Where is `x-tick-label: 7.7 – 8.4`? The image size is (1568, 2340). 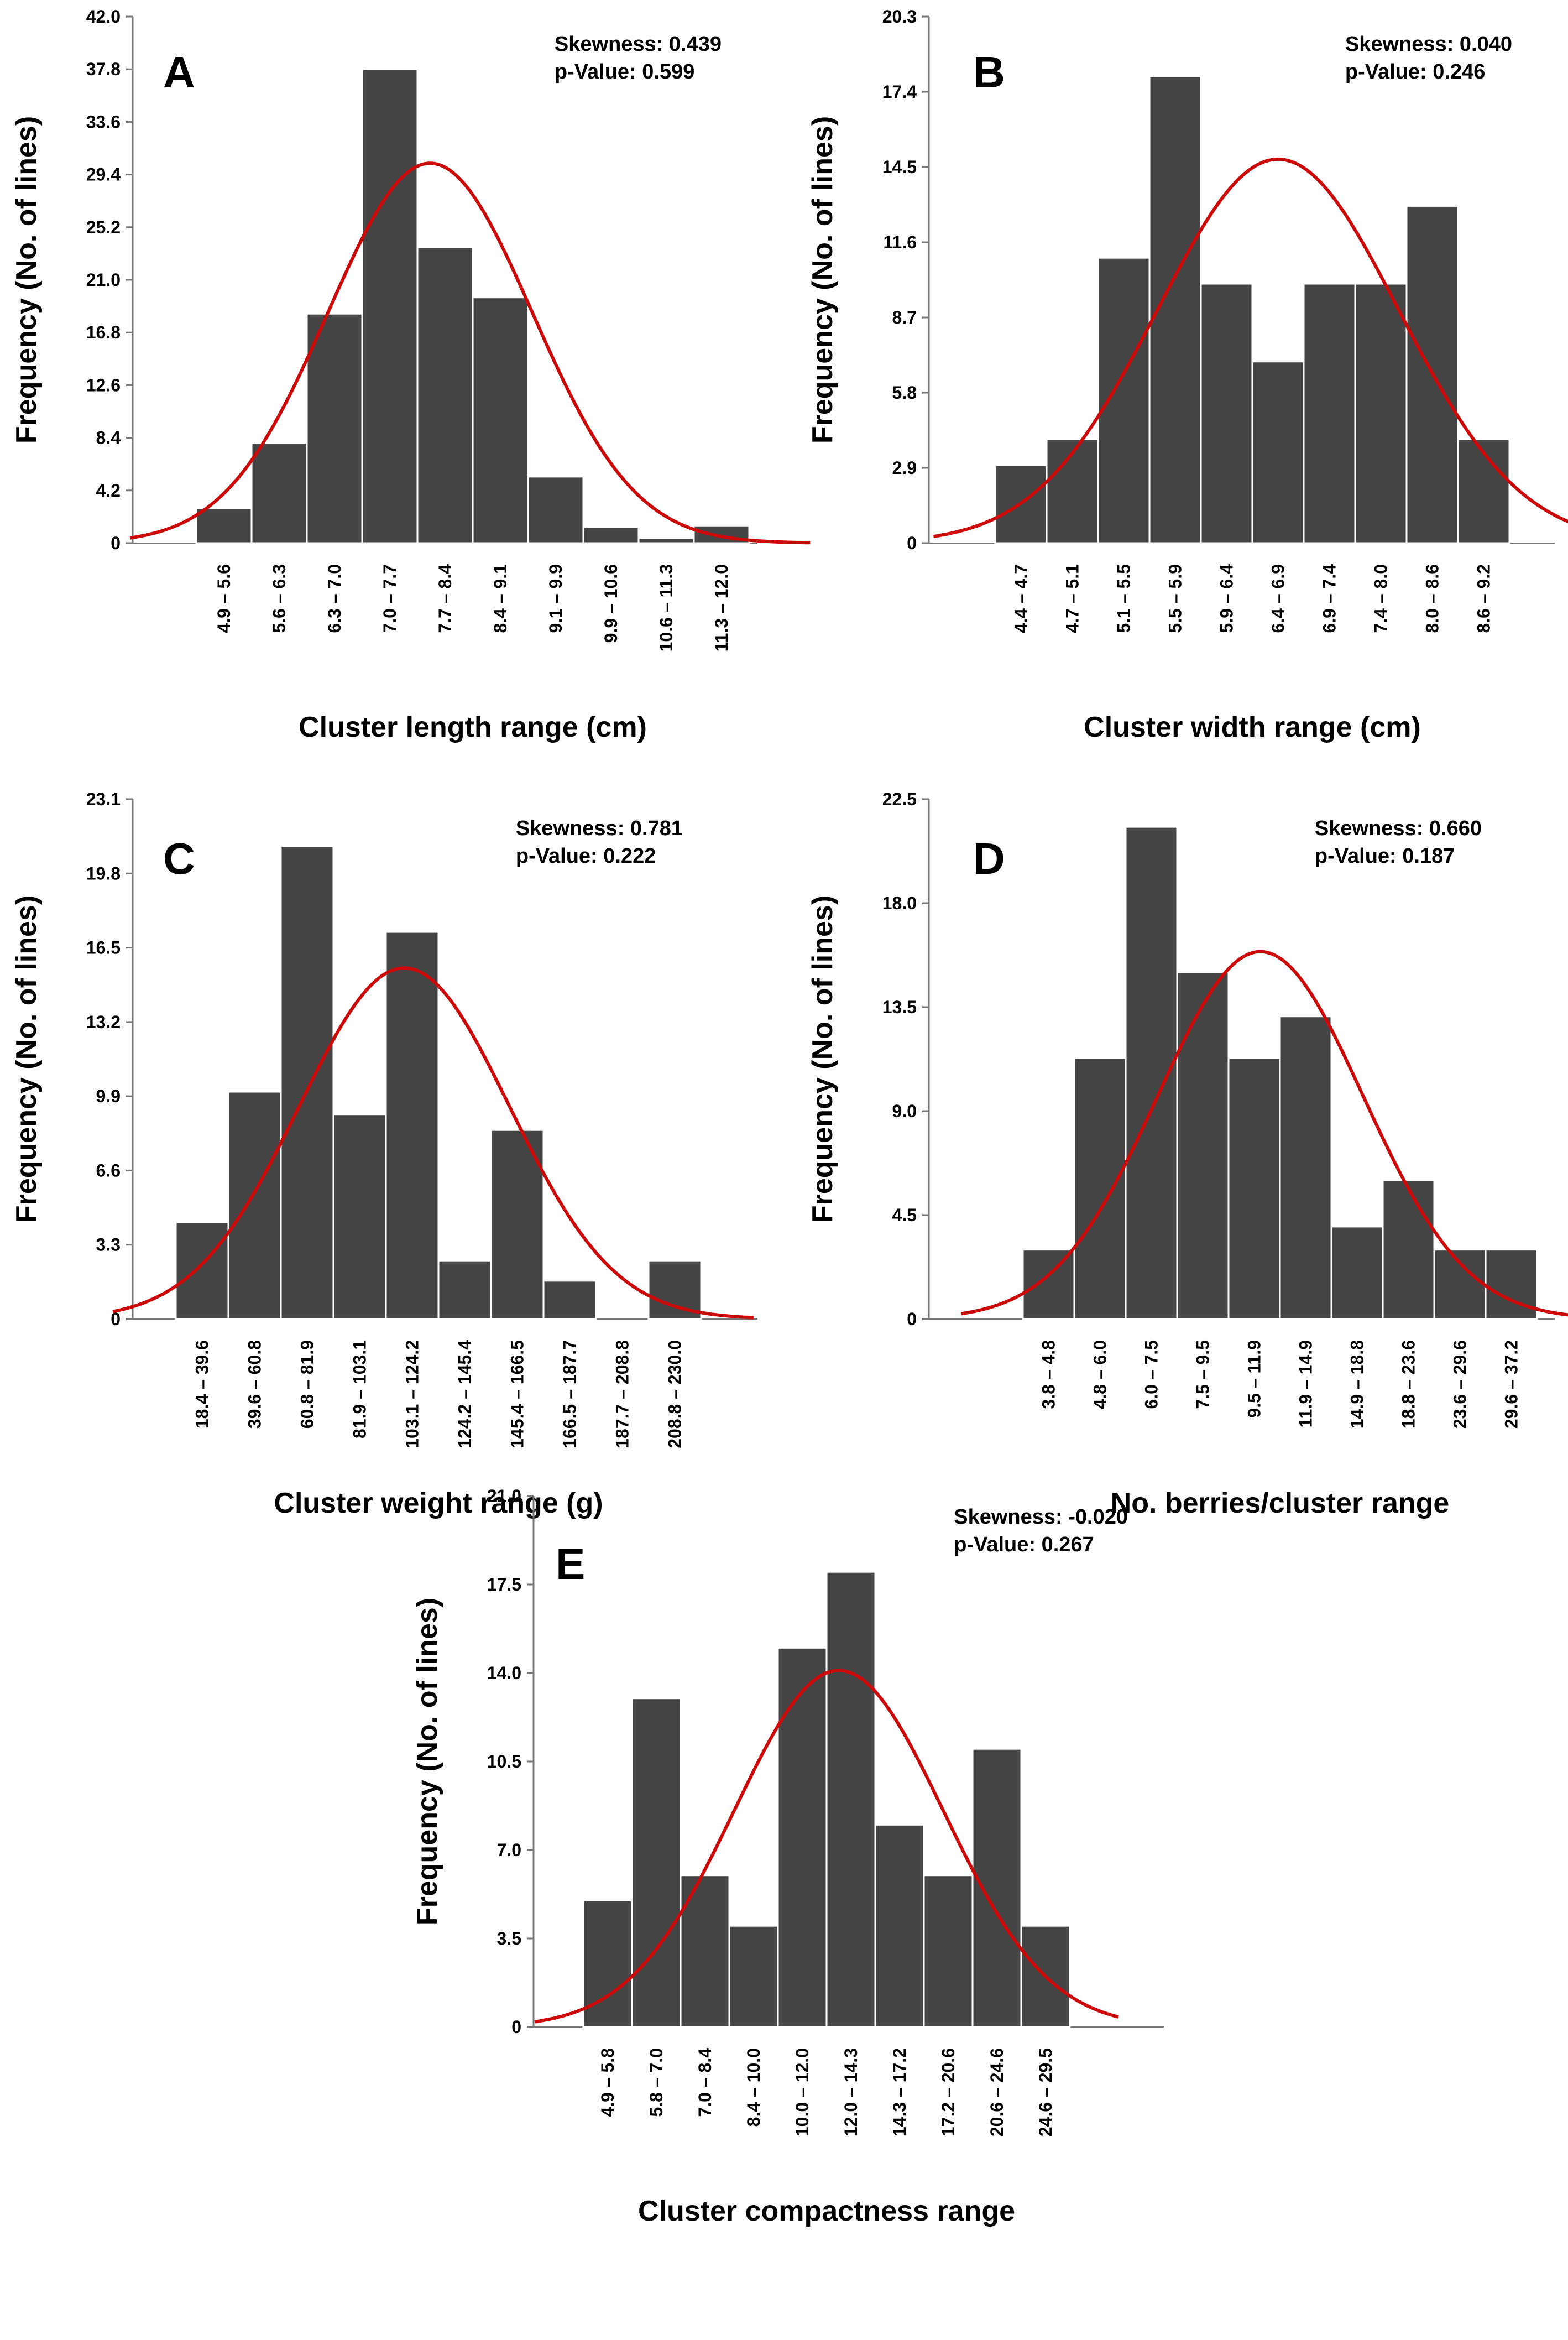 x-tick-label: 7.7 – 8.4 is located at coordinates (445, 598).